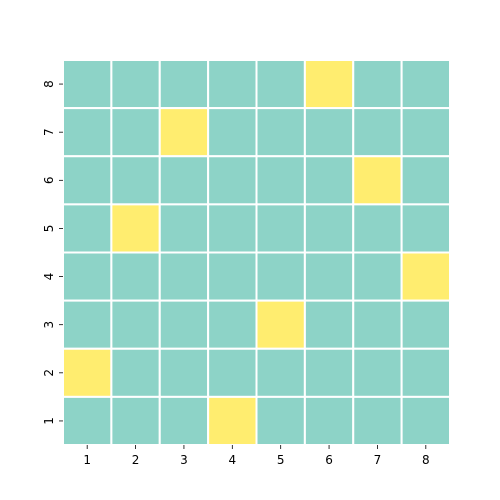 The image size is (500, 500). Describe the element at coordinates (87, 460) in the screenshot. I see `x-tick-label: 1` at that location.